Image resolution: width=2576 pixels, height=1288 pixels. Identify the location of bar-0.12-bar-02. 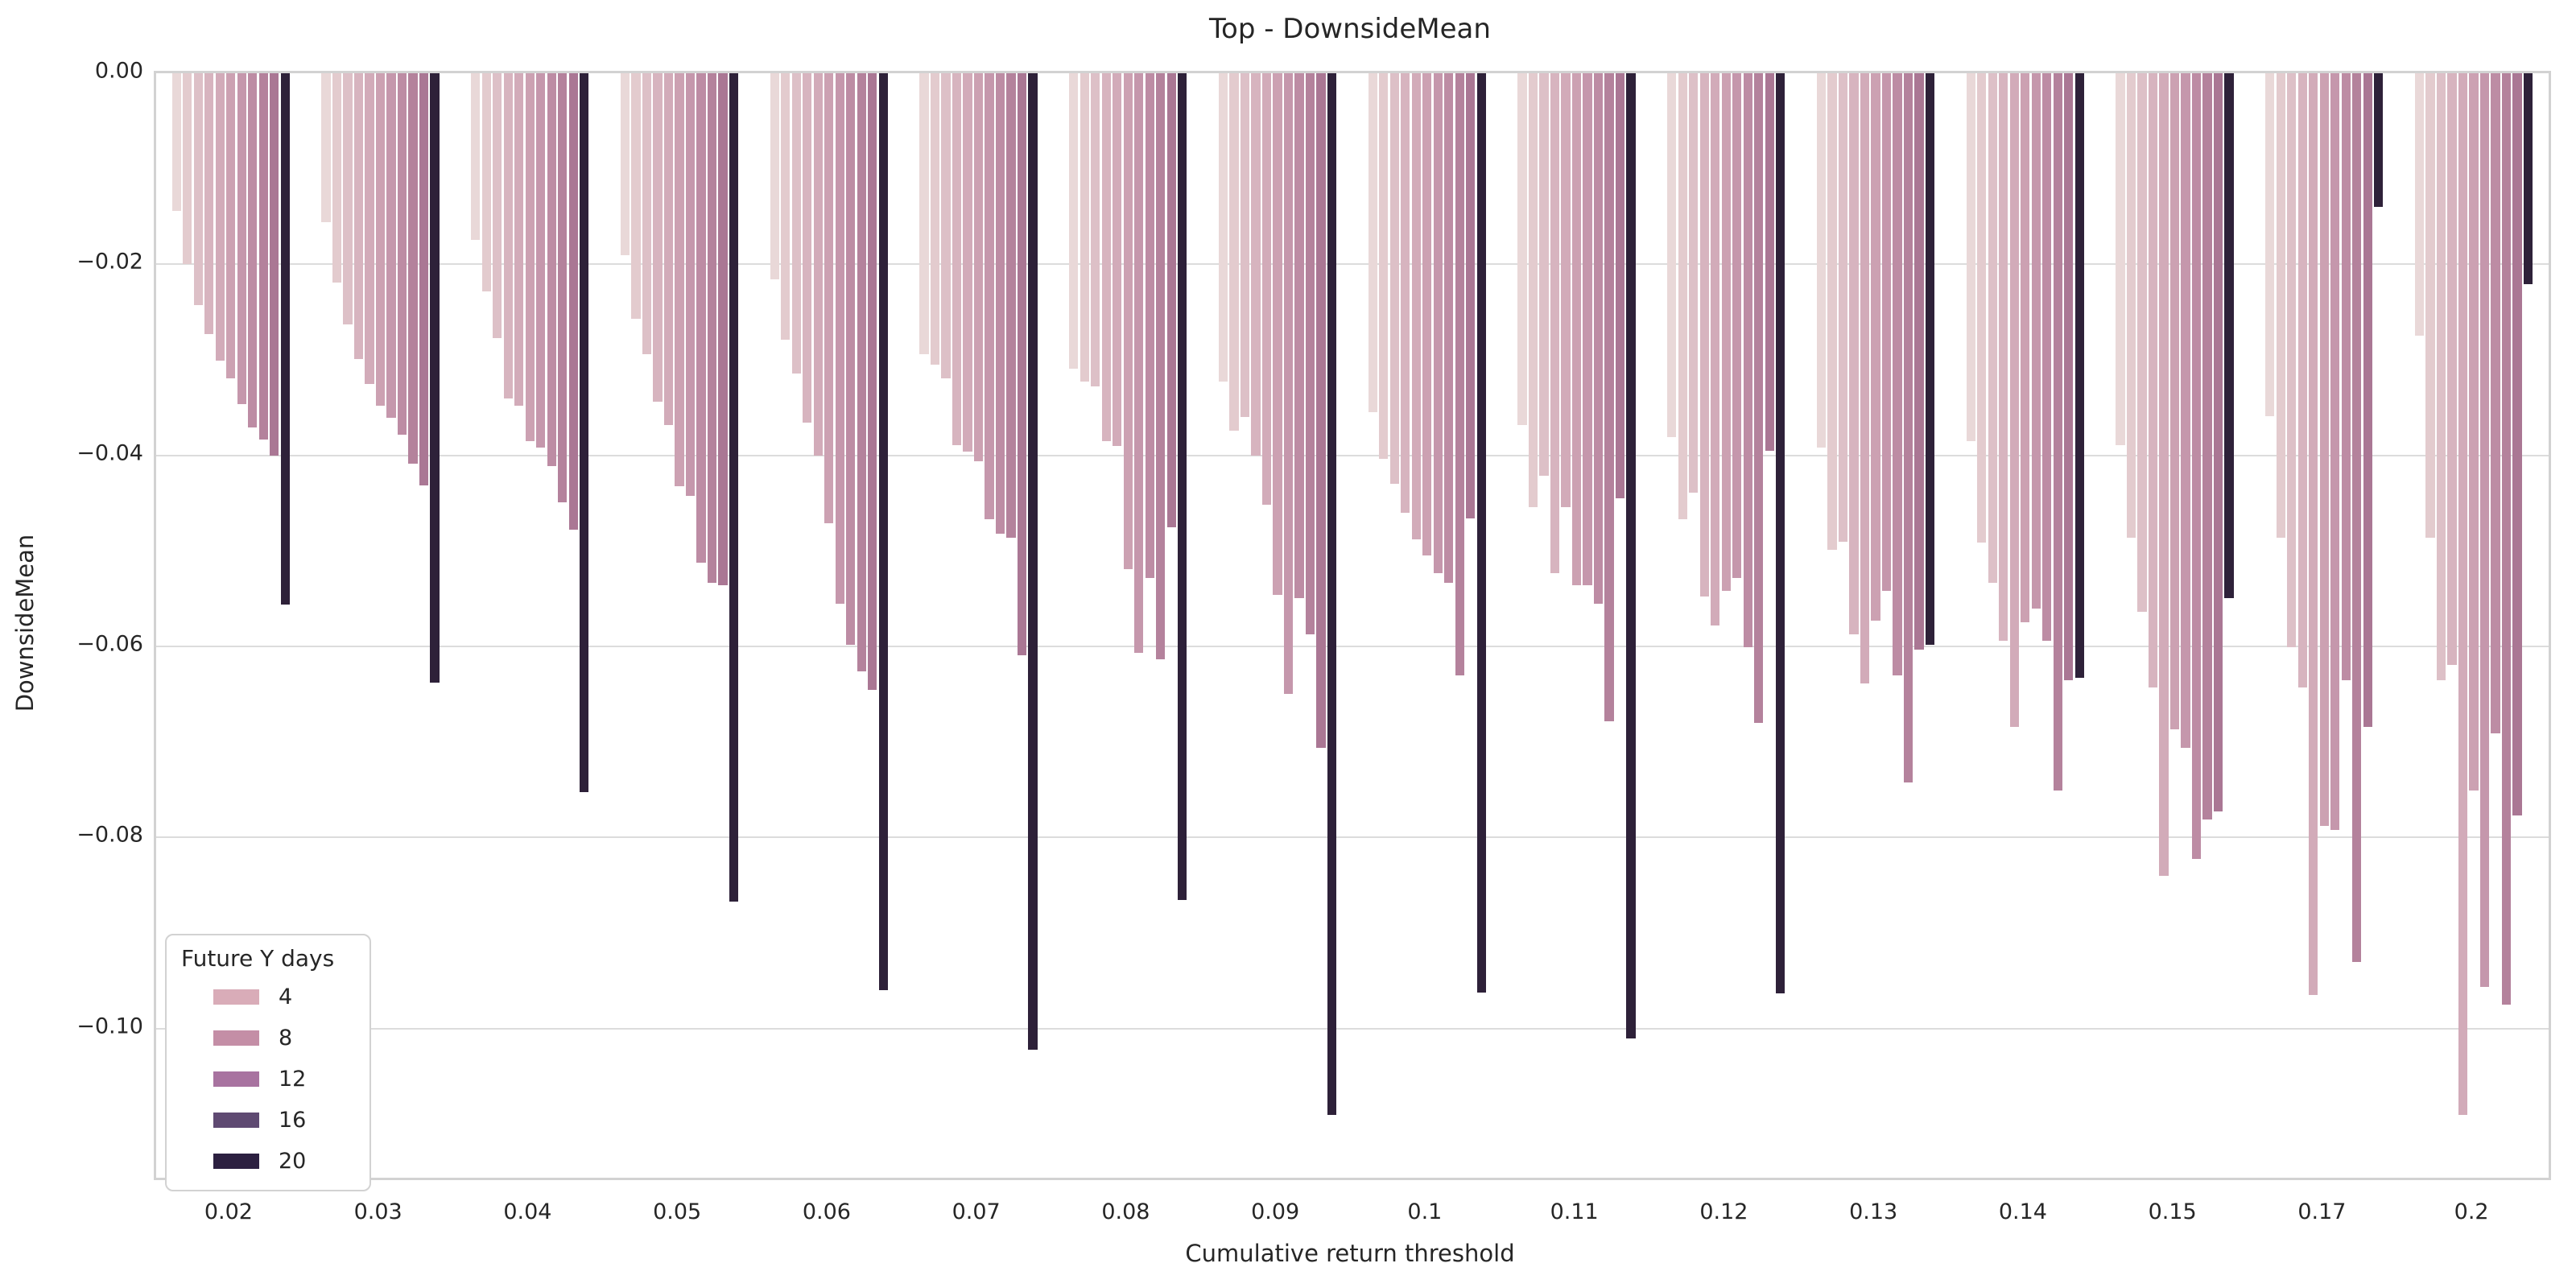
(1683, 296).